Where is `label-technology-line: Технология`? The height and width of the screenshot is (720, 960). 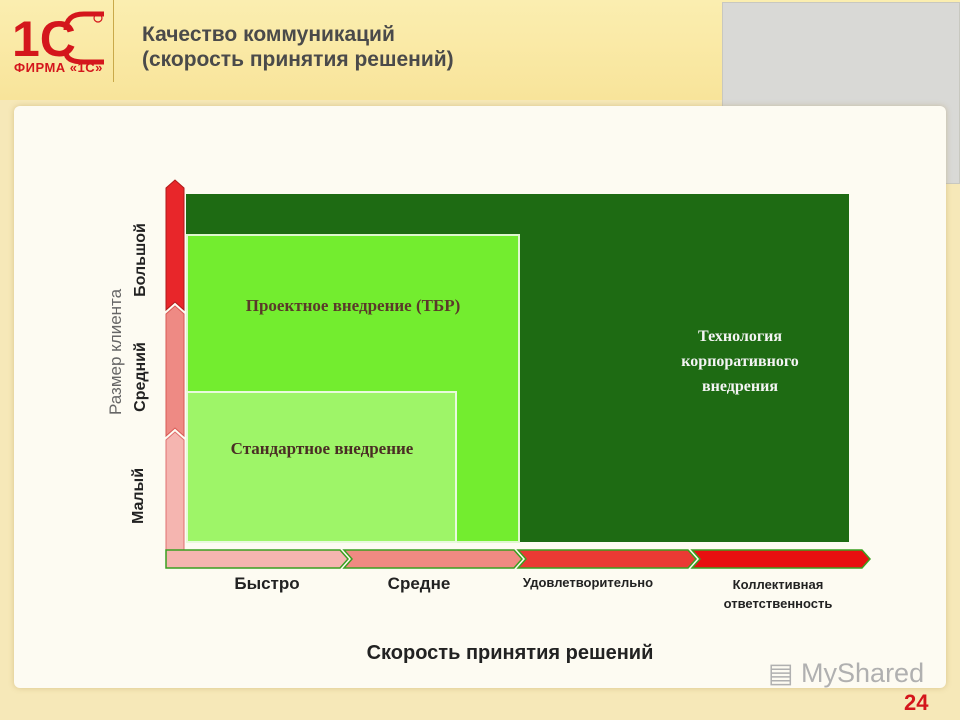
label-technology-line: Технология is located at coordinates (740, 336).